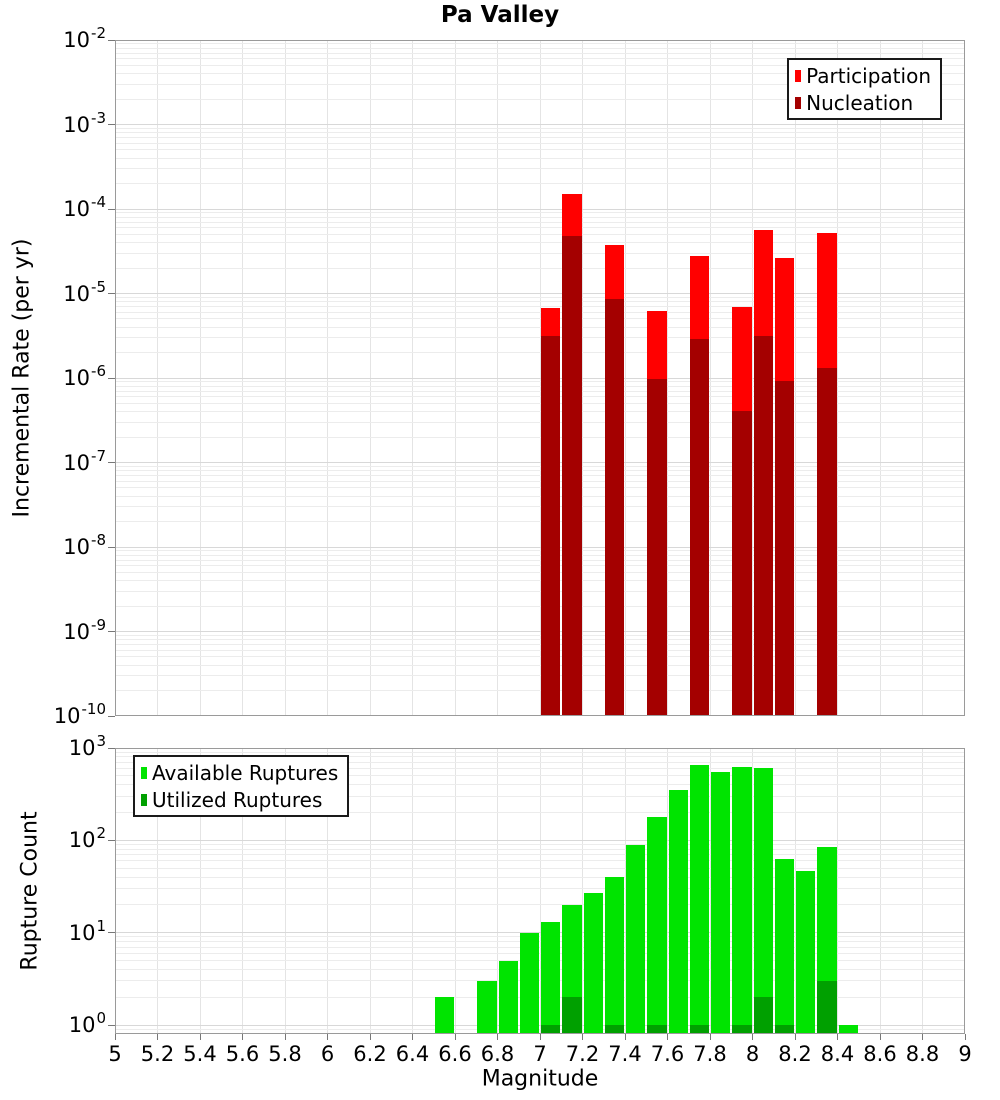 This screenshot has width=1000, height=1100. I want to click on y-tick-label: 10-7, so click(61, 461).